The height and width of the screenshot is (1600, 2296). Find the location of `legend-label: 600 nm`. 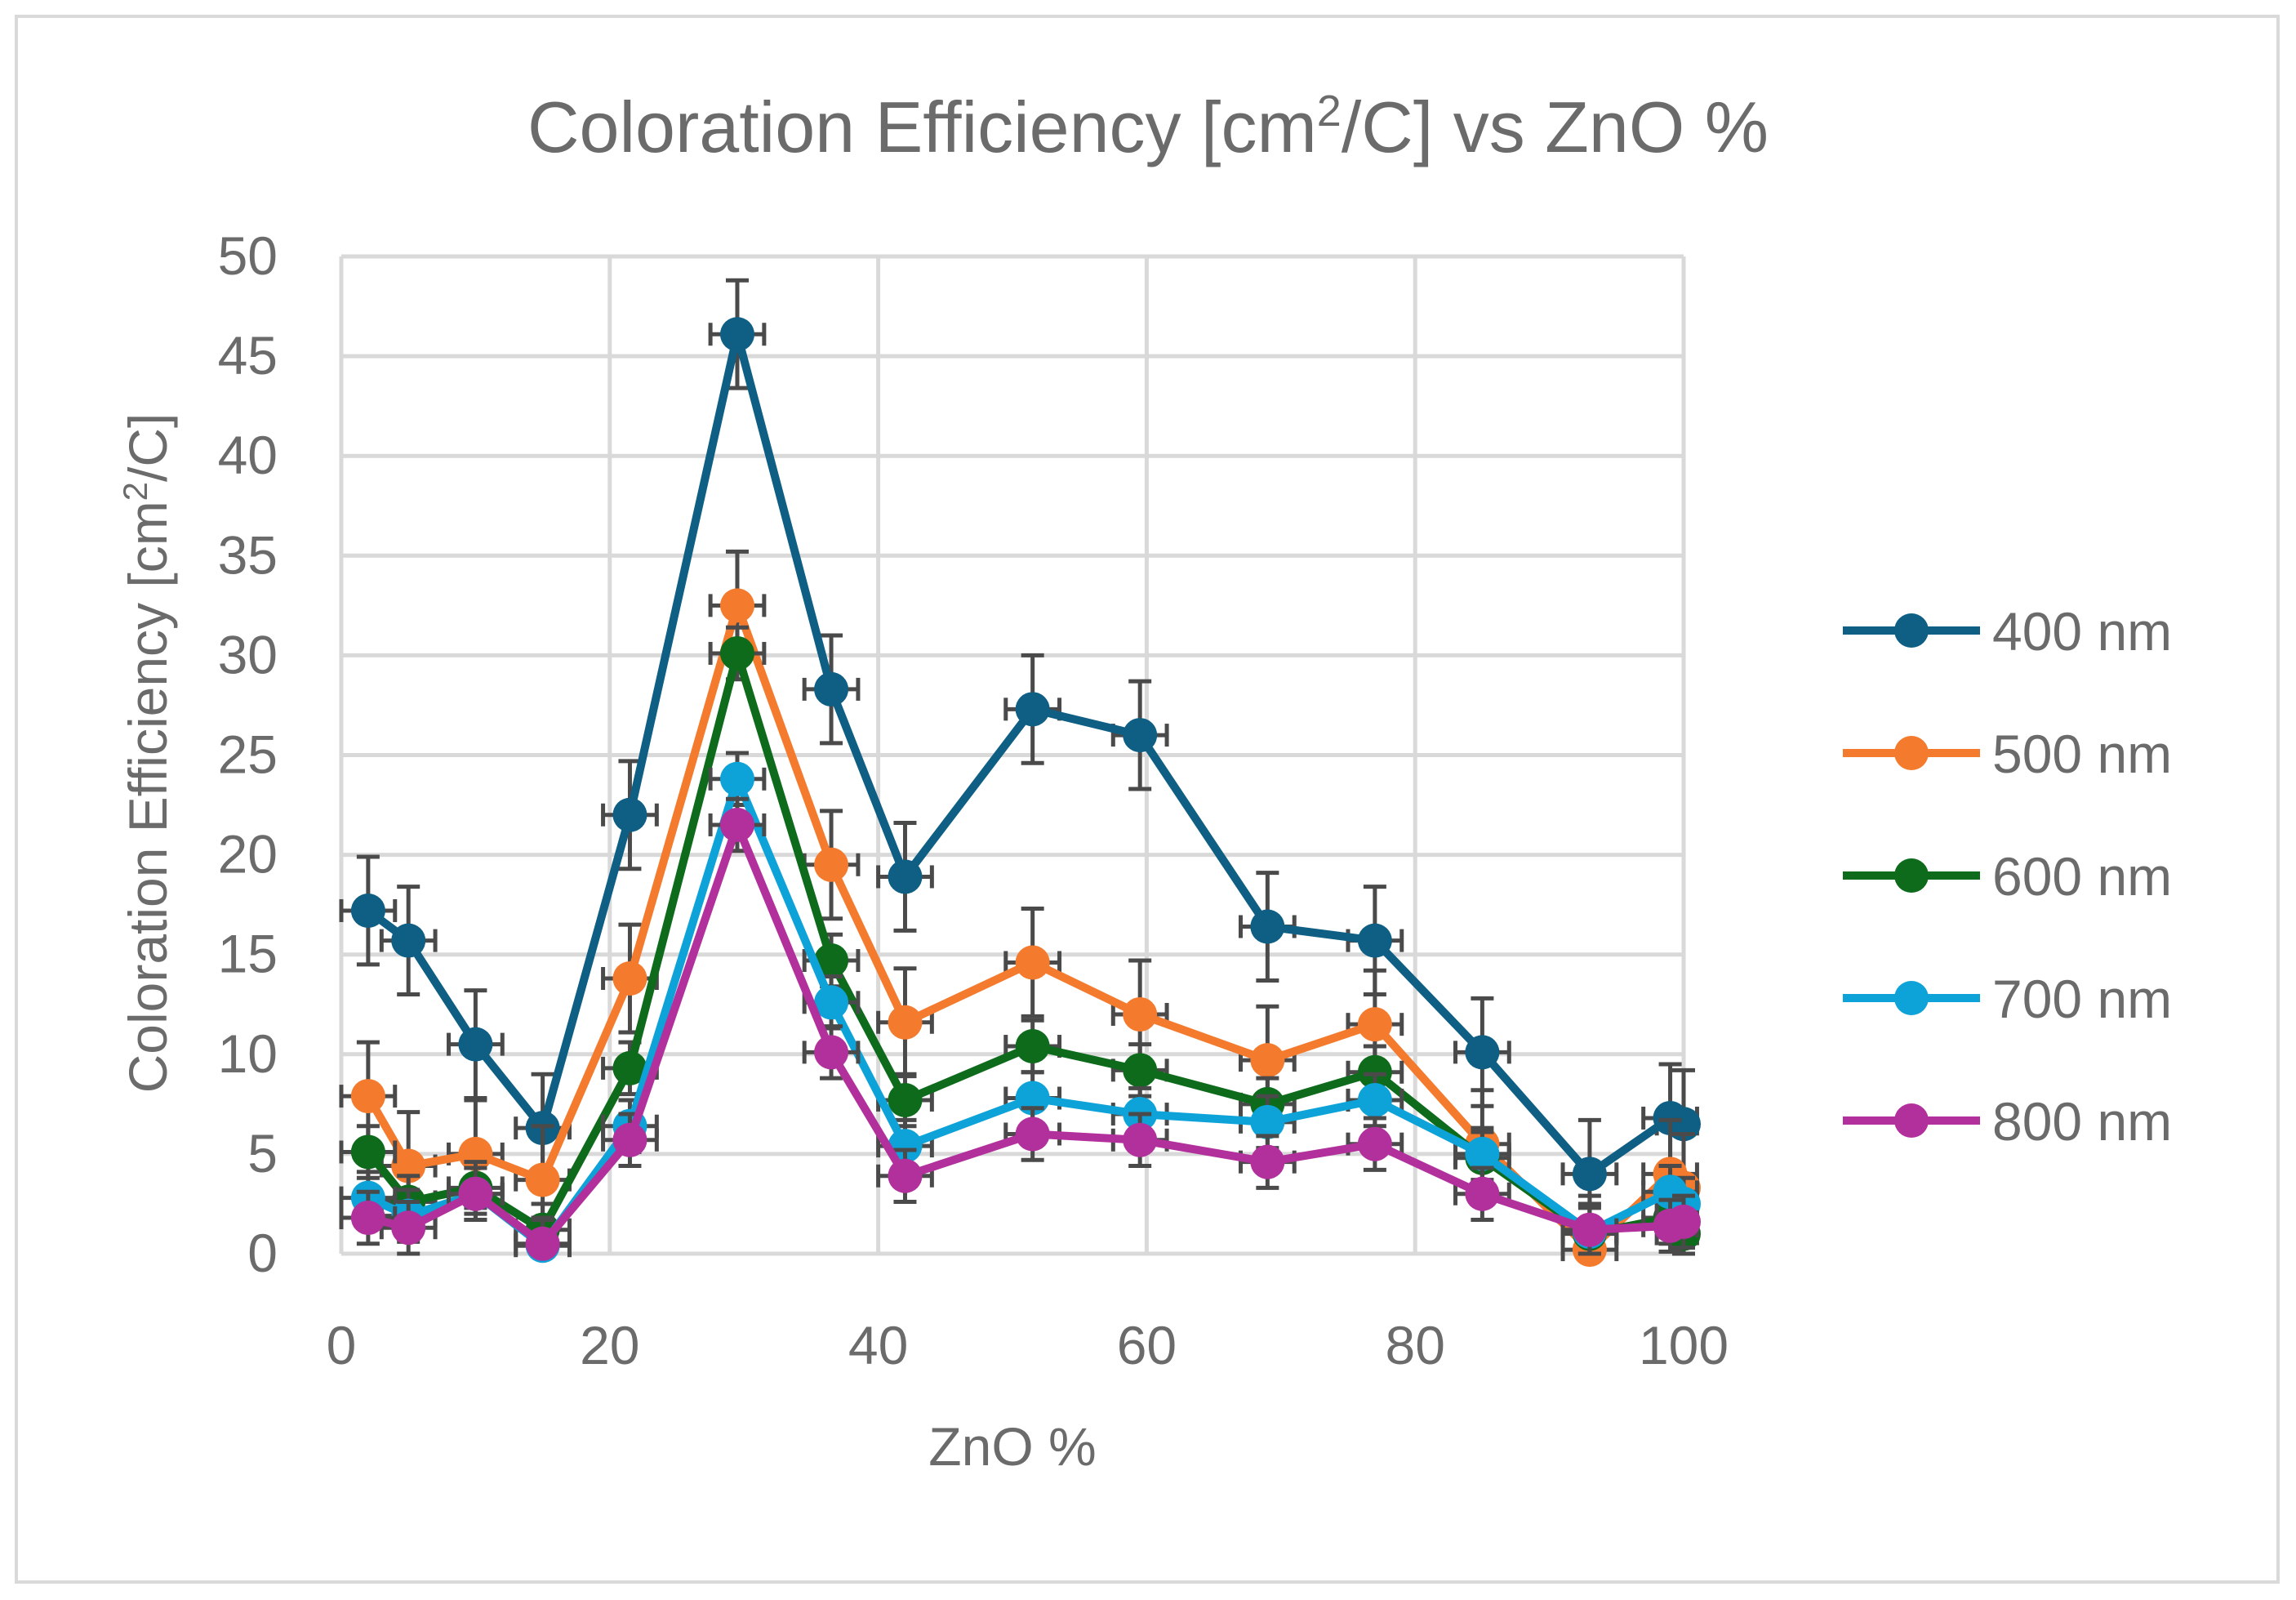

legend-label: 600 nm is located at coordinates (2082, 876).